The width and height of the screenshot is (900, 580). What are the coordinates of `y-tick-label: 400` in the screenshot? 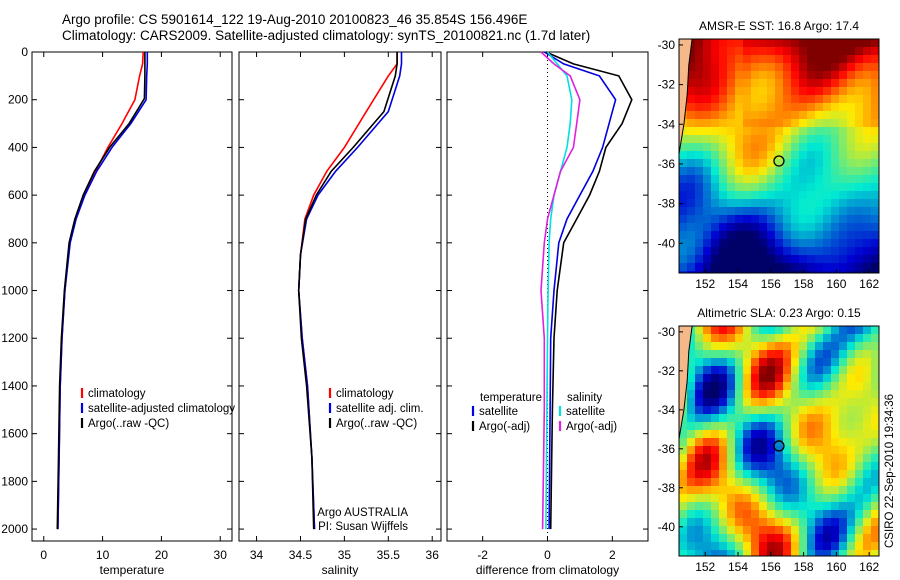 It's located at (18, 147).